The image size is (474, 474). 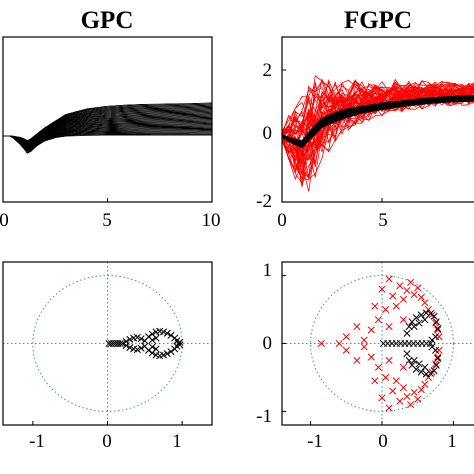 What do you see at coordinates (452, 441) in the screenshot?
I see `p3-xtick-1: 1` at bounding box center [452, 441].